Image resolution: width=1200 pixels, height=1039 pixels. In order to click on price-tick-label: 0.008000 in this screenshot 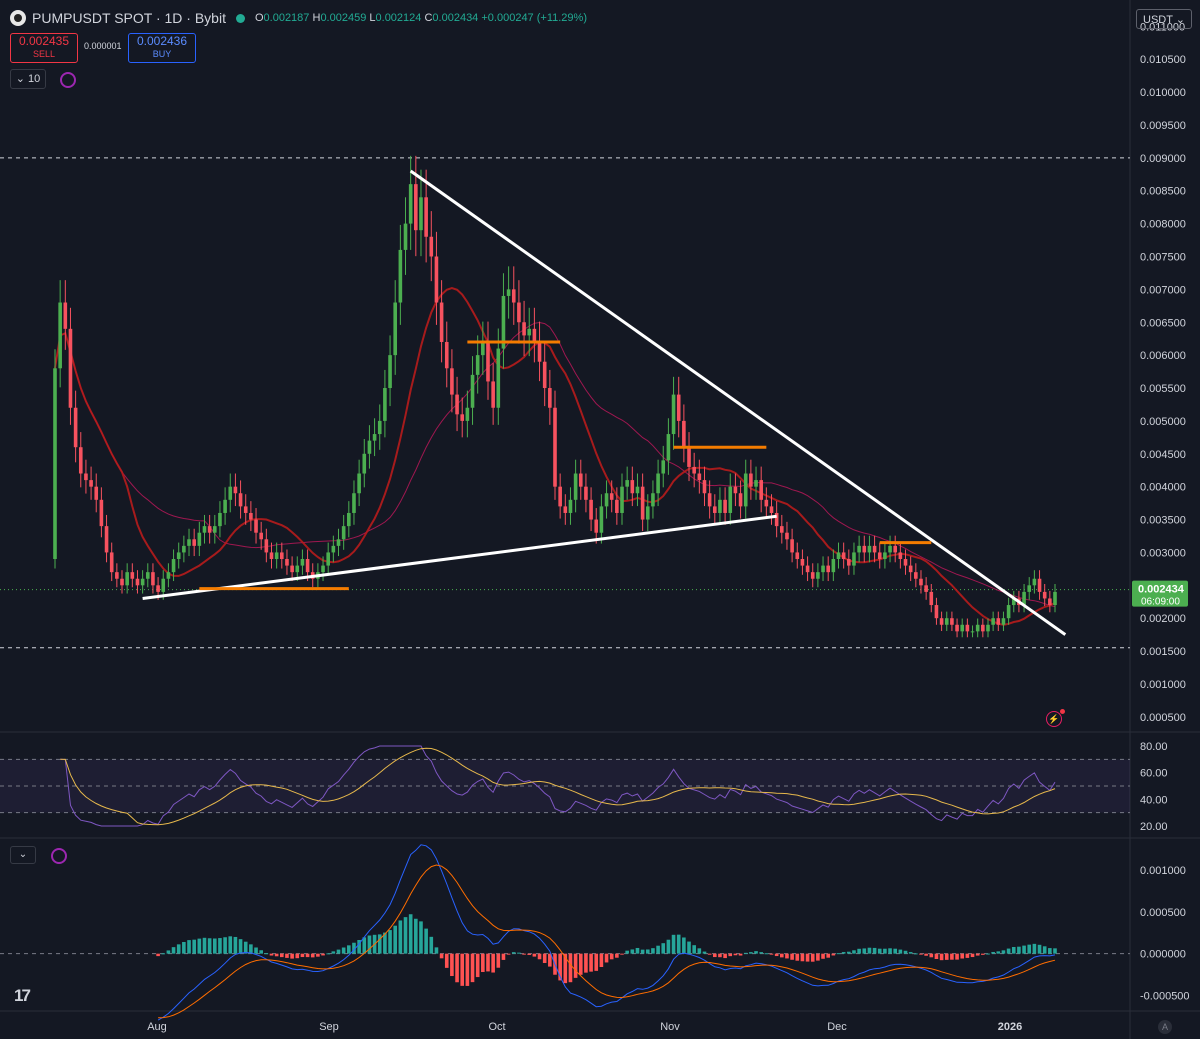, I will do `click(1163, 225)`.